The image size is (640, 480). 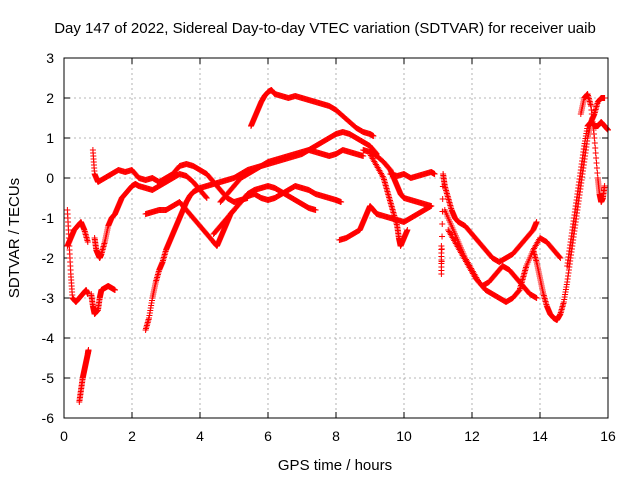 What do you see at coordinates (48, 378) in the screenshot?
I see `y-tick-label: -5` at bounding box center [48, 378].